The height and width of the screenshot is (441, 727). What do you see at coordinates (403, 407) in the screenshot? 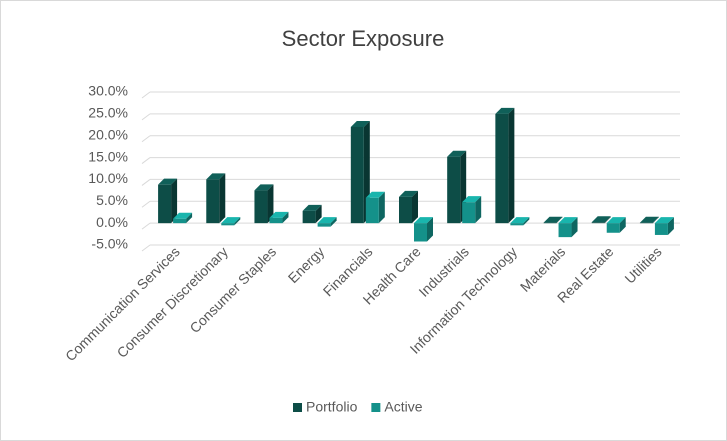
I see `legend-label: Active` at bounding box center [403, 407].